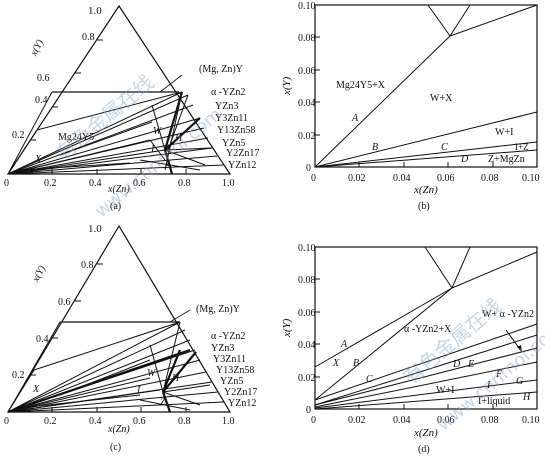  Describe the element at coordinates (221, 69) in the screenshot. I see `phase-label-mgzny-a: (Mg, Zn)Y` at that location.